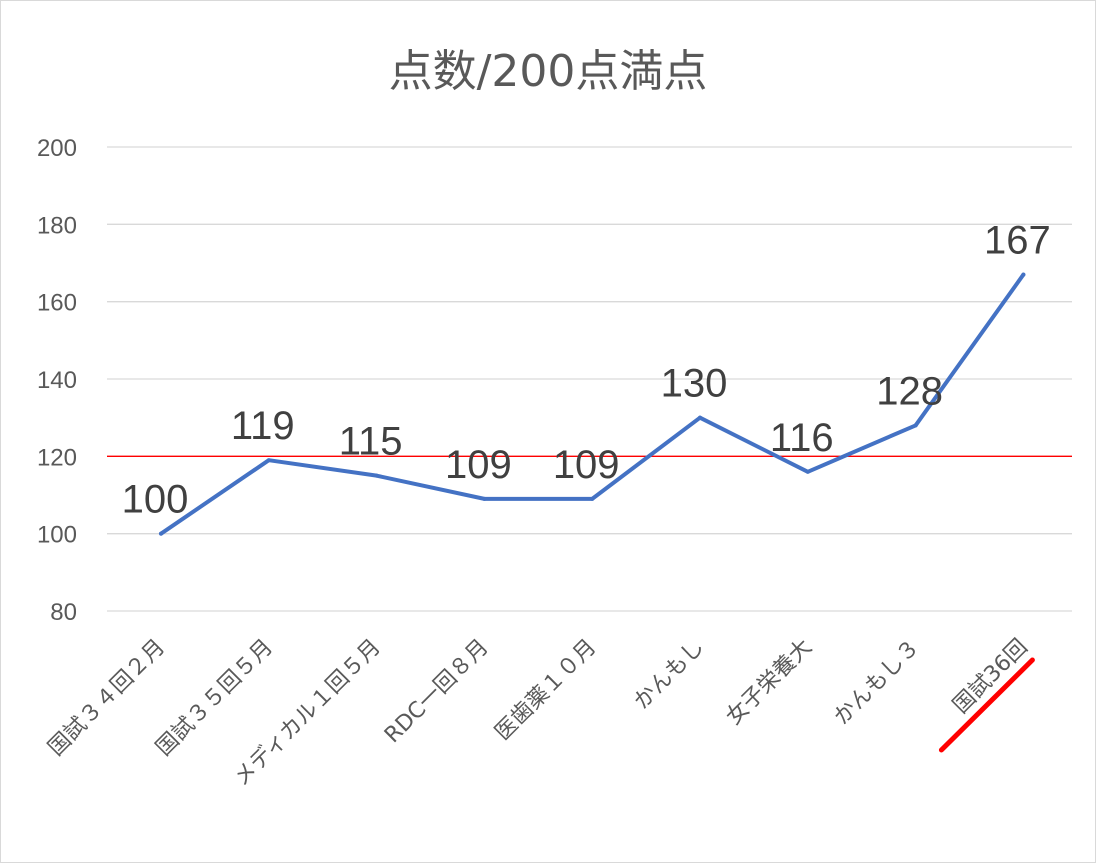 Image resolution: width=1096 pixels, height=863 pixels. I want to click on highlight-underline, so click(986, 705).